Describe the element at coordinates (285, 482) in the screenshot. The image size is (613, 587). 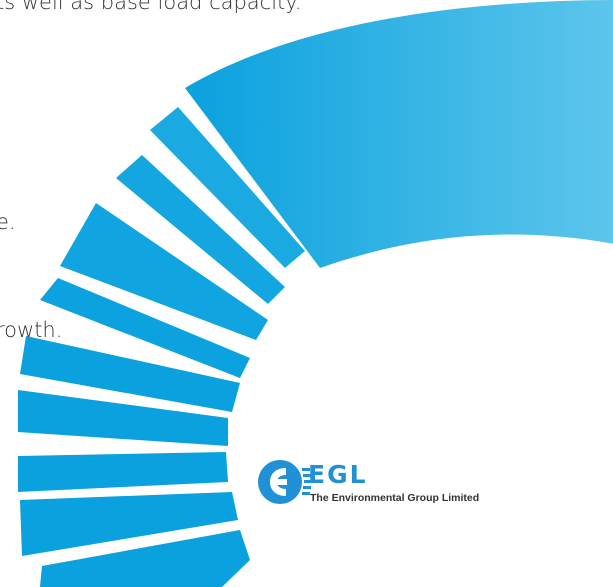
I see `egl-logo-icon` at that location.